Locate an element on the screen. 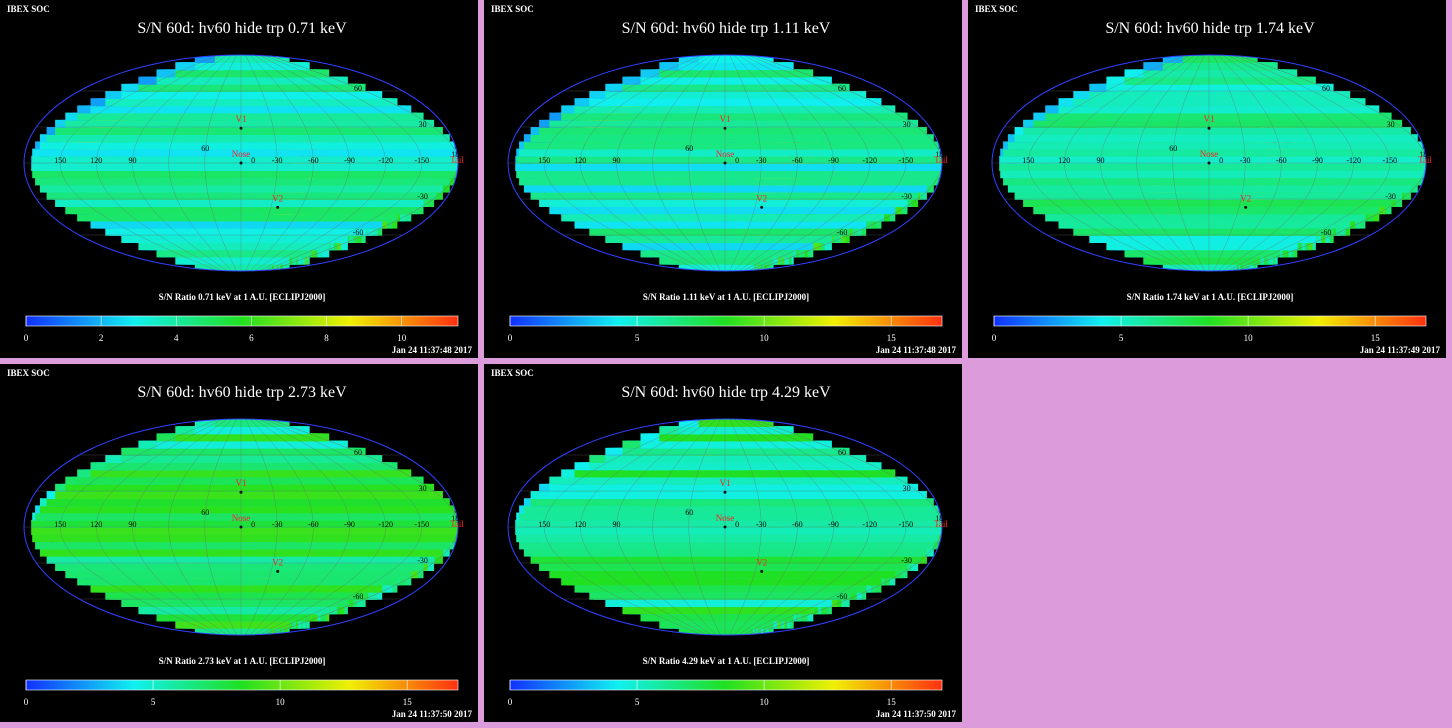  timestamp: Jan 24 11:37:48 2017 is located at coordinates (431, 350).